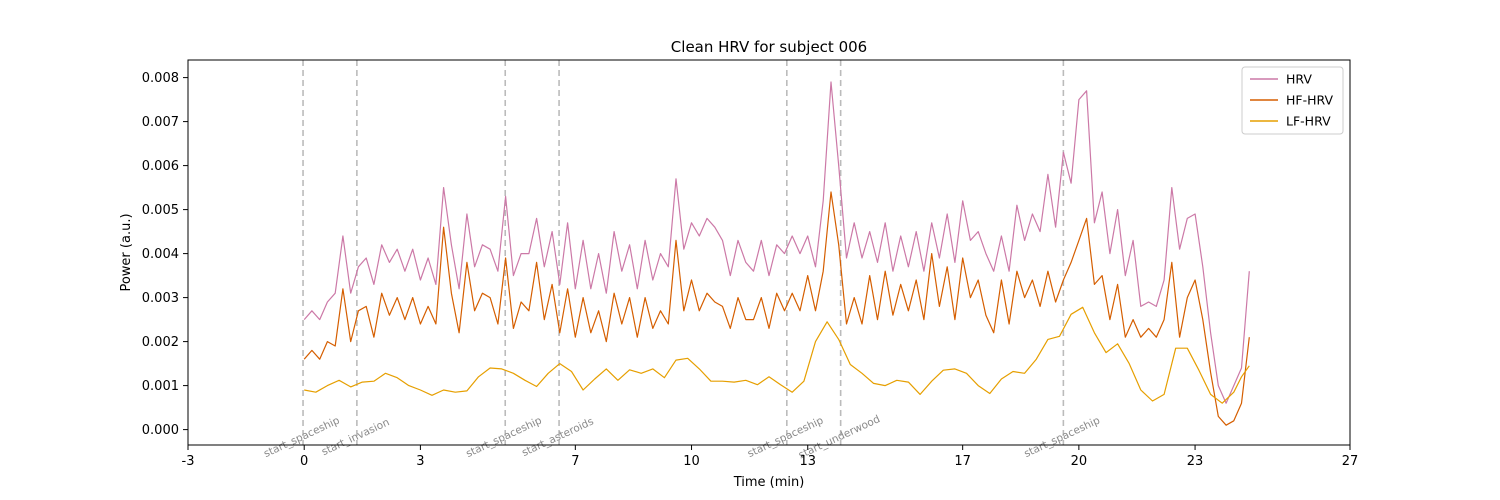 The height and width of the screenshot is (500, 1500). What do you see at coordinates (126, 252) in the screenshot?
I see `y-axis-label: Power (a.u.)` at bounding box center [126, 252].